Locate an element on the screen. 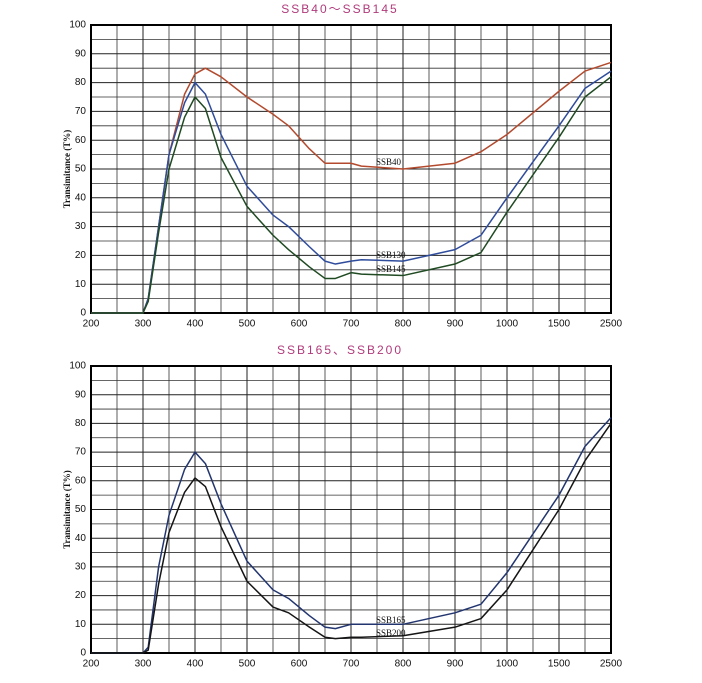 Image resolution: width=702 pixels, height=683 pixels. series-label: SSB200 is located at coordinates (391, 633).